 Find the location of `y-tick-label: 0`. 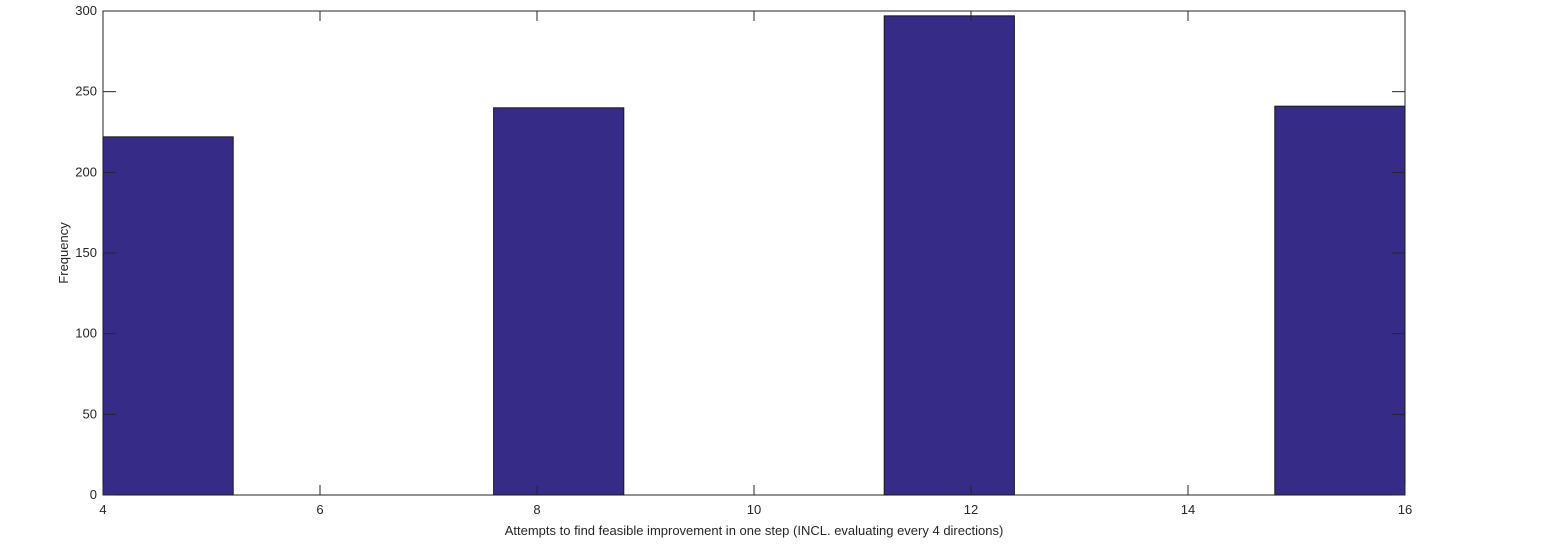

y-tick-label: 0 is located at coordinates (93, 494).